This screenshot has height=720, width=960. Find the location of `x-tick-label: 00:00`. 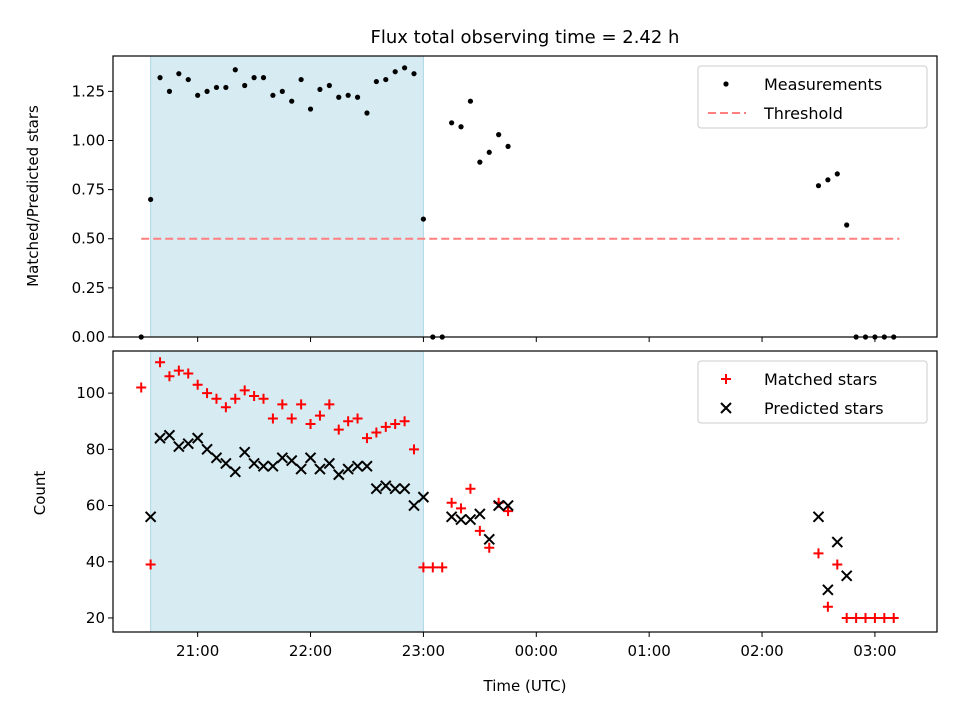

x-tick-label: 00:00 is located at coordinates (536, 651).